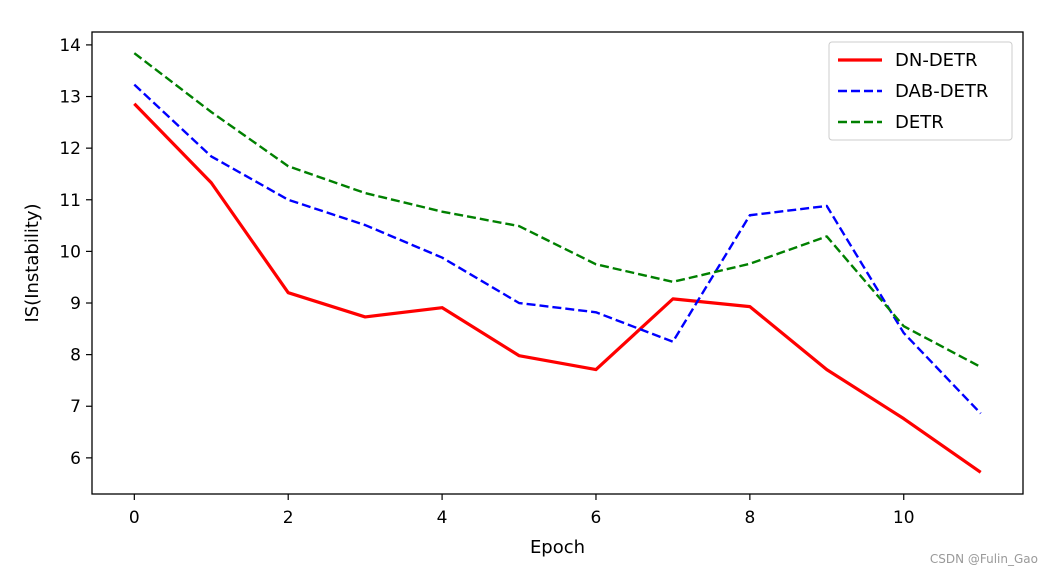  Describe the element at coordinates (983, 559) in the screenshot. I see `watermark-text: CSDN @Fulin_Gao` at that location.